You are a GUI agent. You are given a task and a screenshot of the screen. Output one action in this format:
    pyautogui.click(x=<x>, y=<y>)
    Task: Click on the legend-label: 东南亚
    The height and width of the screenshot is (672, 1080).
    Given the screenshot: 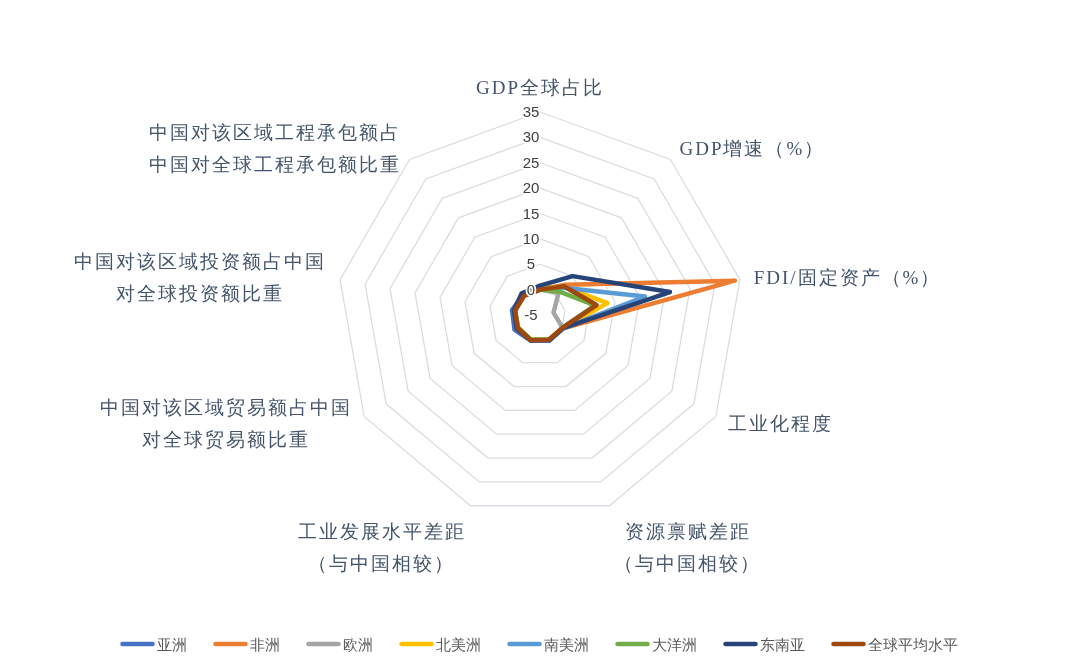 What is the action you would take?
    pyautogui.click(x=782, y=644)
    